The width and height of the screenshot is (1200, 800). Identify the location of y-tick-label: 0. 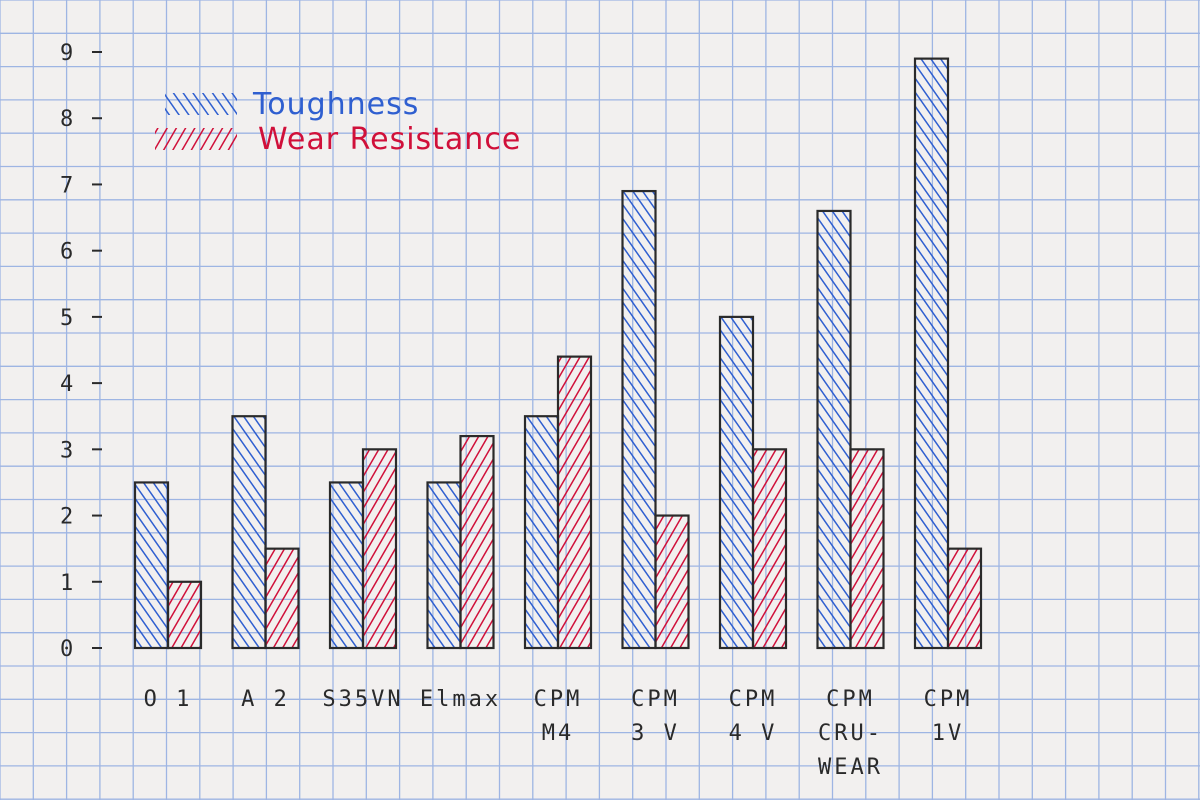
(66, 649).